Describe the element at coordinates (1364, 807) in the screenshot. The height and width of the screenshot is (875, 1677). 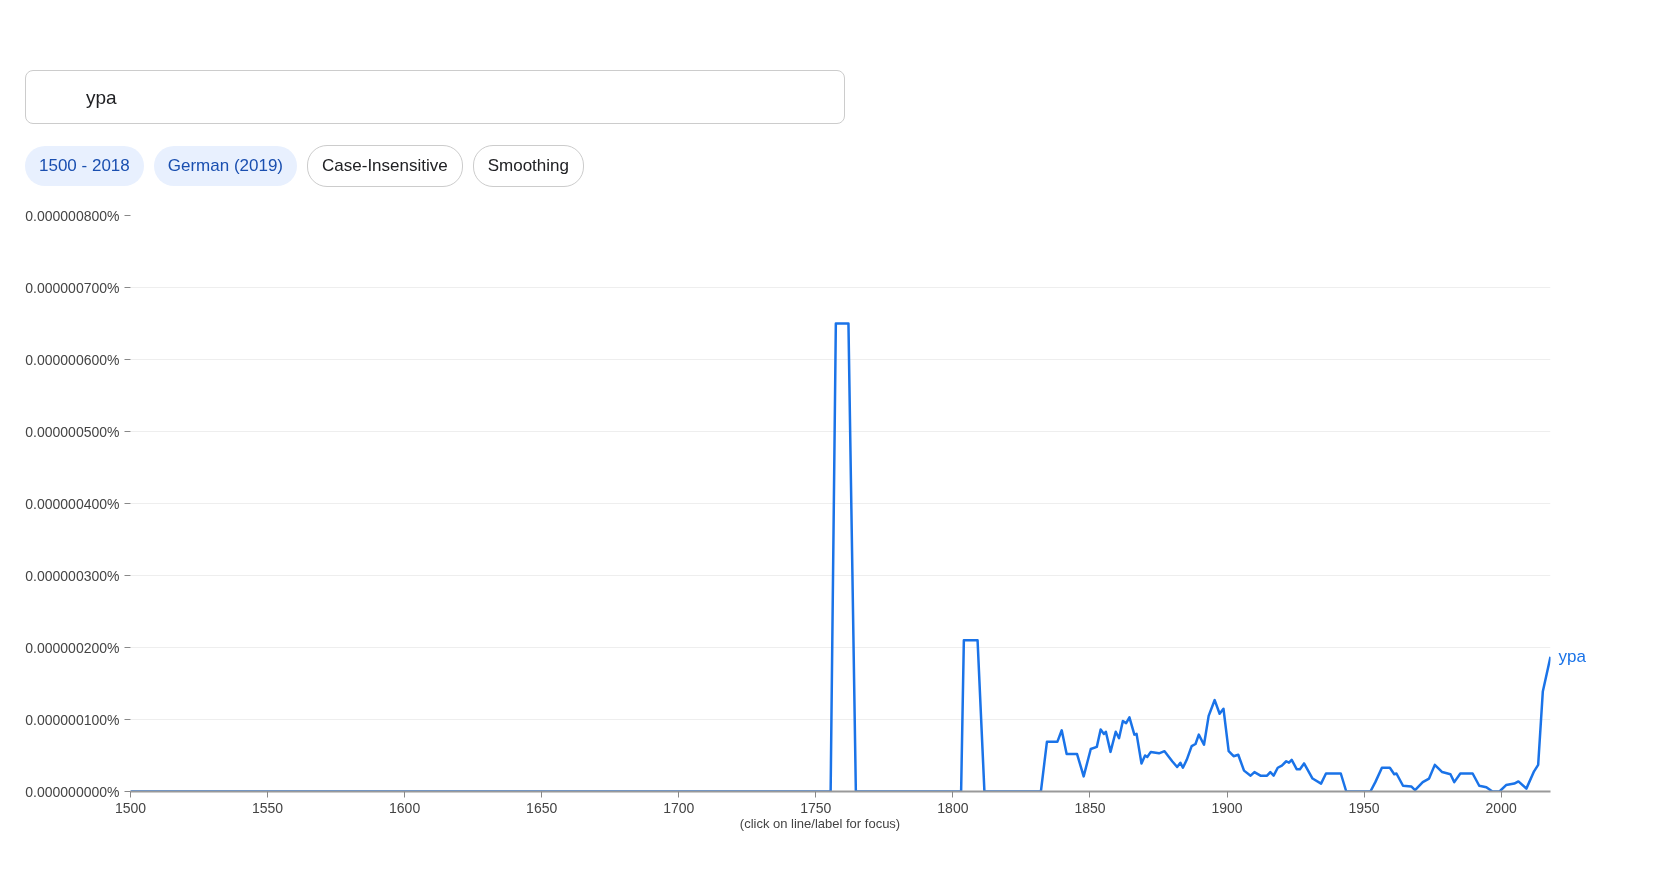
I see `x-tick-label: 1950` at that location.